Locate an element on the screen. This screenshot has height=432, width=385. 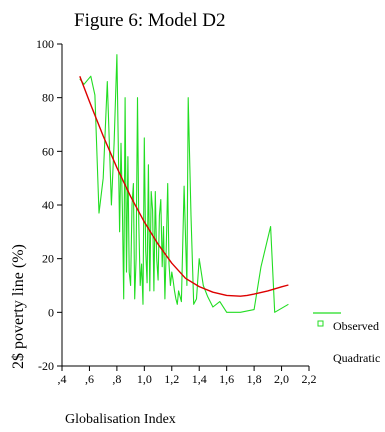
y-tick-label: 40 is located at coordinates (48, 205).